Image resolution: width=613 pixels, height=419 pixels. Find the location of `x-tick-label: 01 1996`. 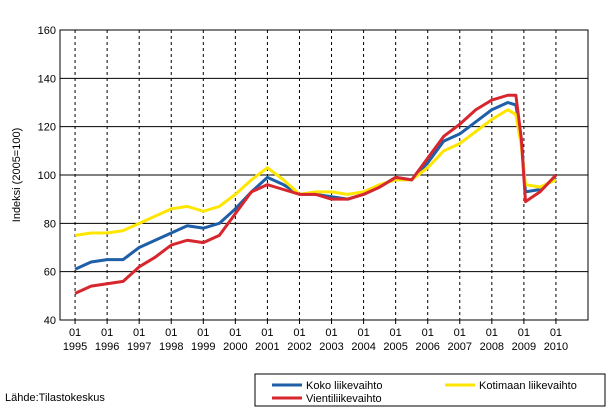

x-tick-label: 01 1996 is located at coordinates (107, 340).